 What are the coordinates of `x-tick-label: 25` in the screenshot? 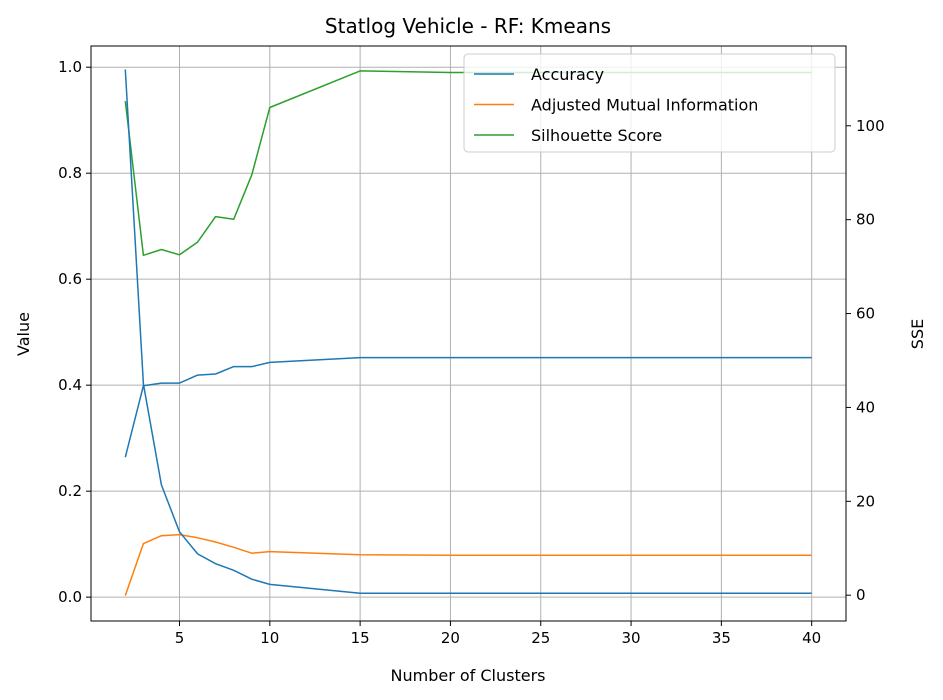 It's located at (540, 638).